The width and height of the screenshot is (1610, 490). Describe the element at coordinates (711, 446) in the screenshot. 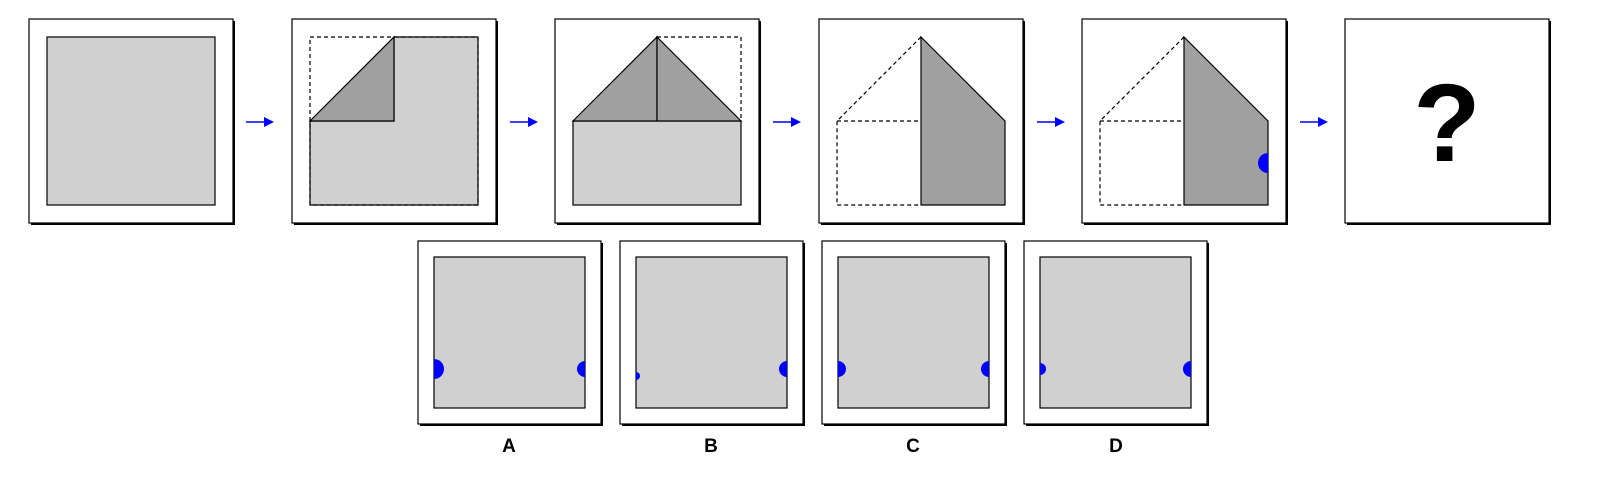

I see `option-b-label: B` at that location.